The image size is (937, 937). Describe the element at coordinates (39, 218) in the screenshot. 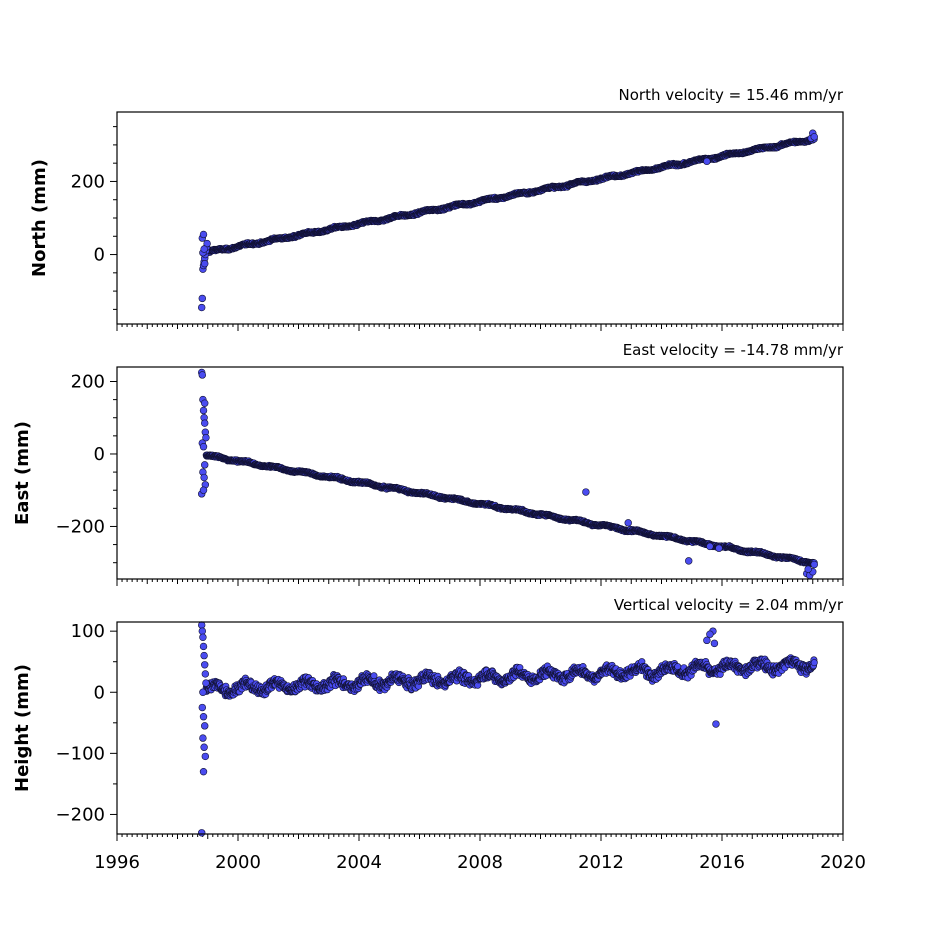

I see `north-ylabel: North (mm)` at that location.